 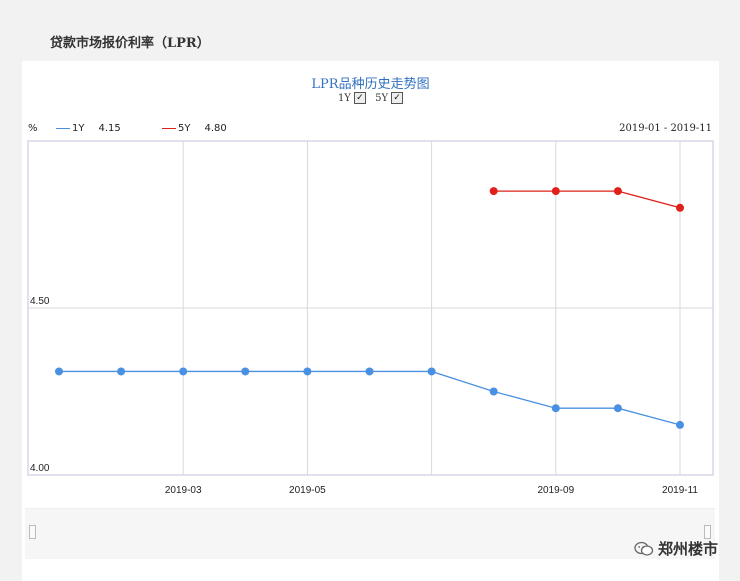 What do you see at coordinates (687, 549) in the screenshot?
I see `brand-text: 郑州楼市` at bounding box center [687, 549].